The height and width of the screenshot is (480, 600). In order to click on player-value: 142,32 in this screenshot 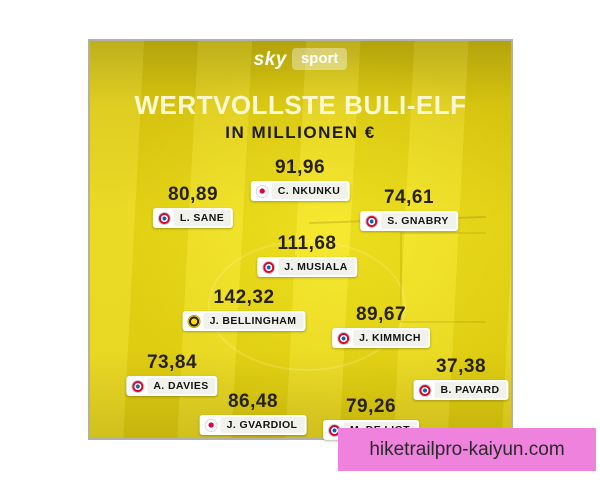, I will do `click(244, 297)`.